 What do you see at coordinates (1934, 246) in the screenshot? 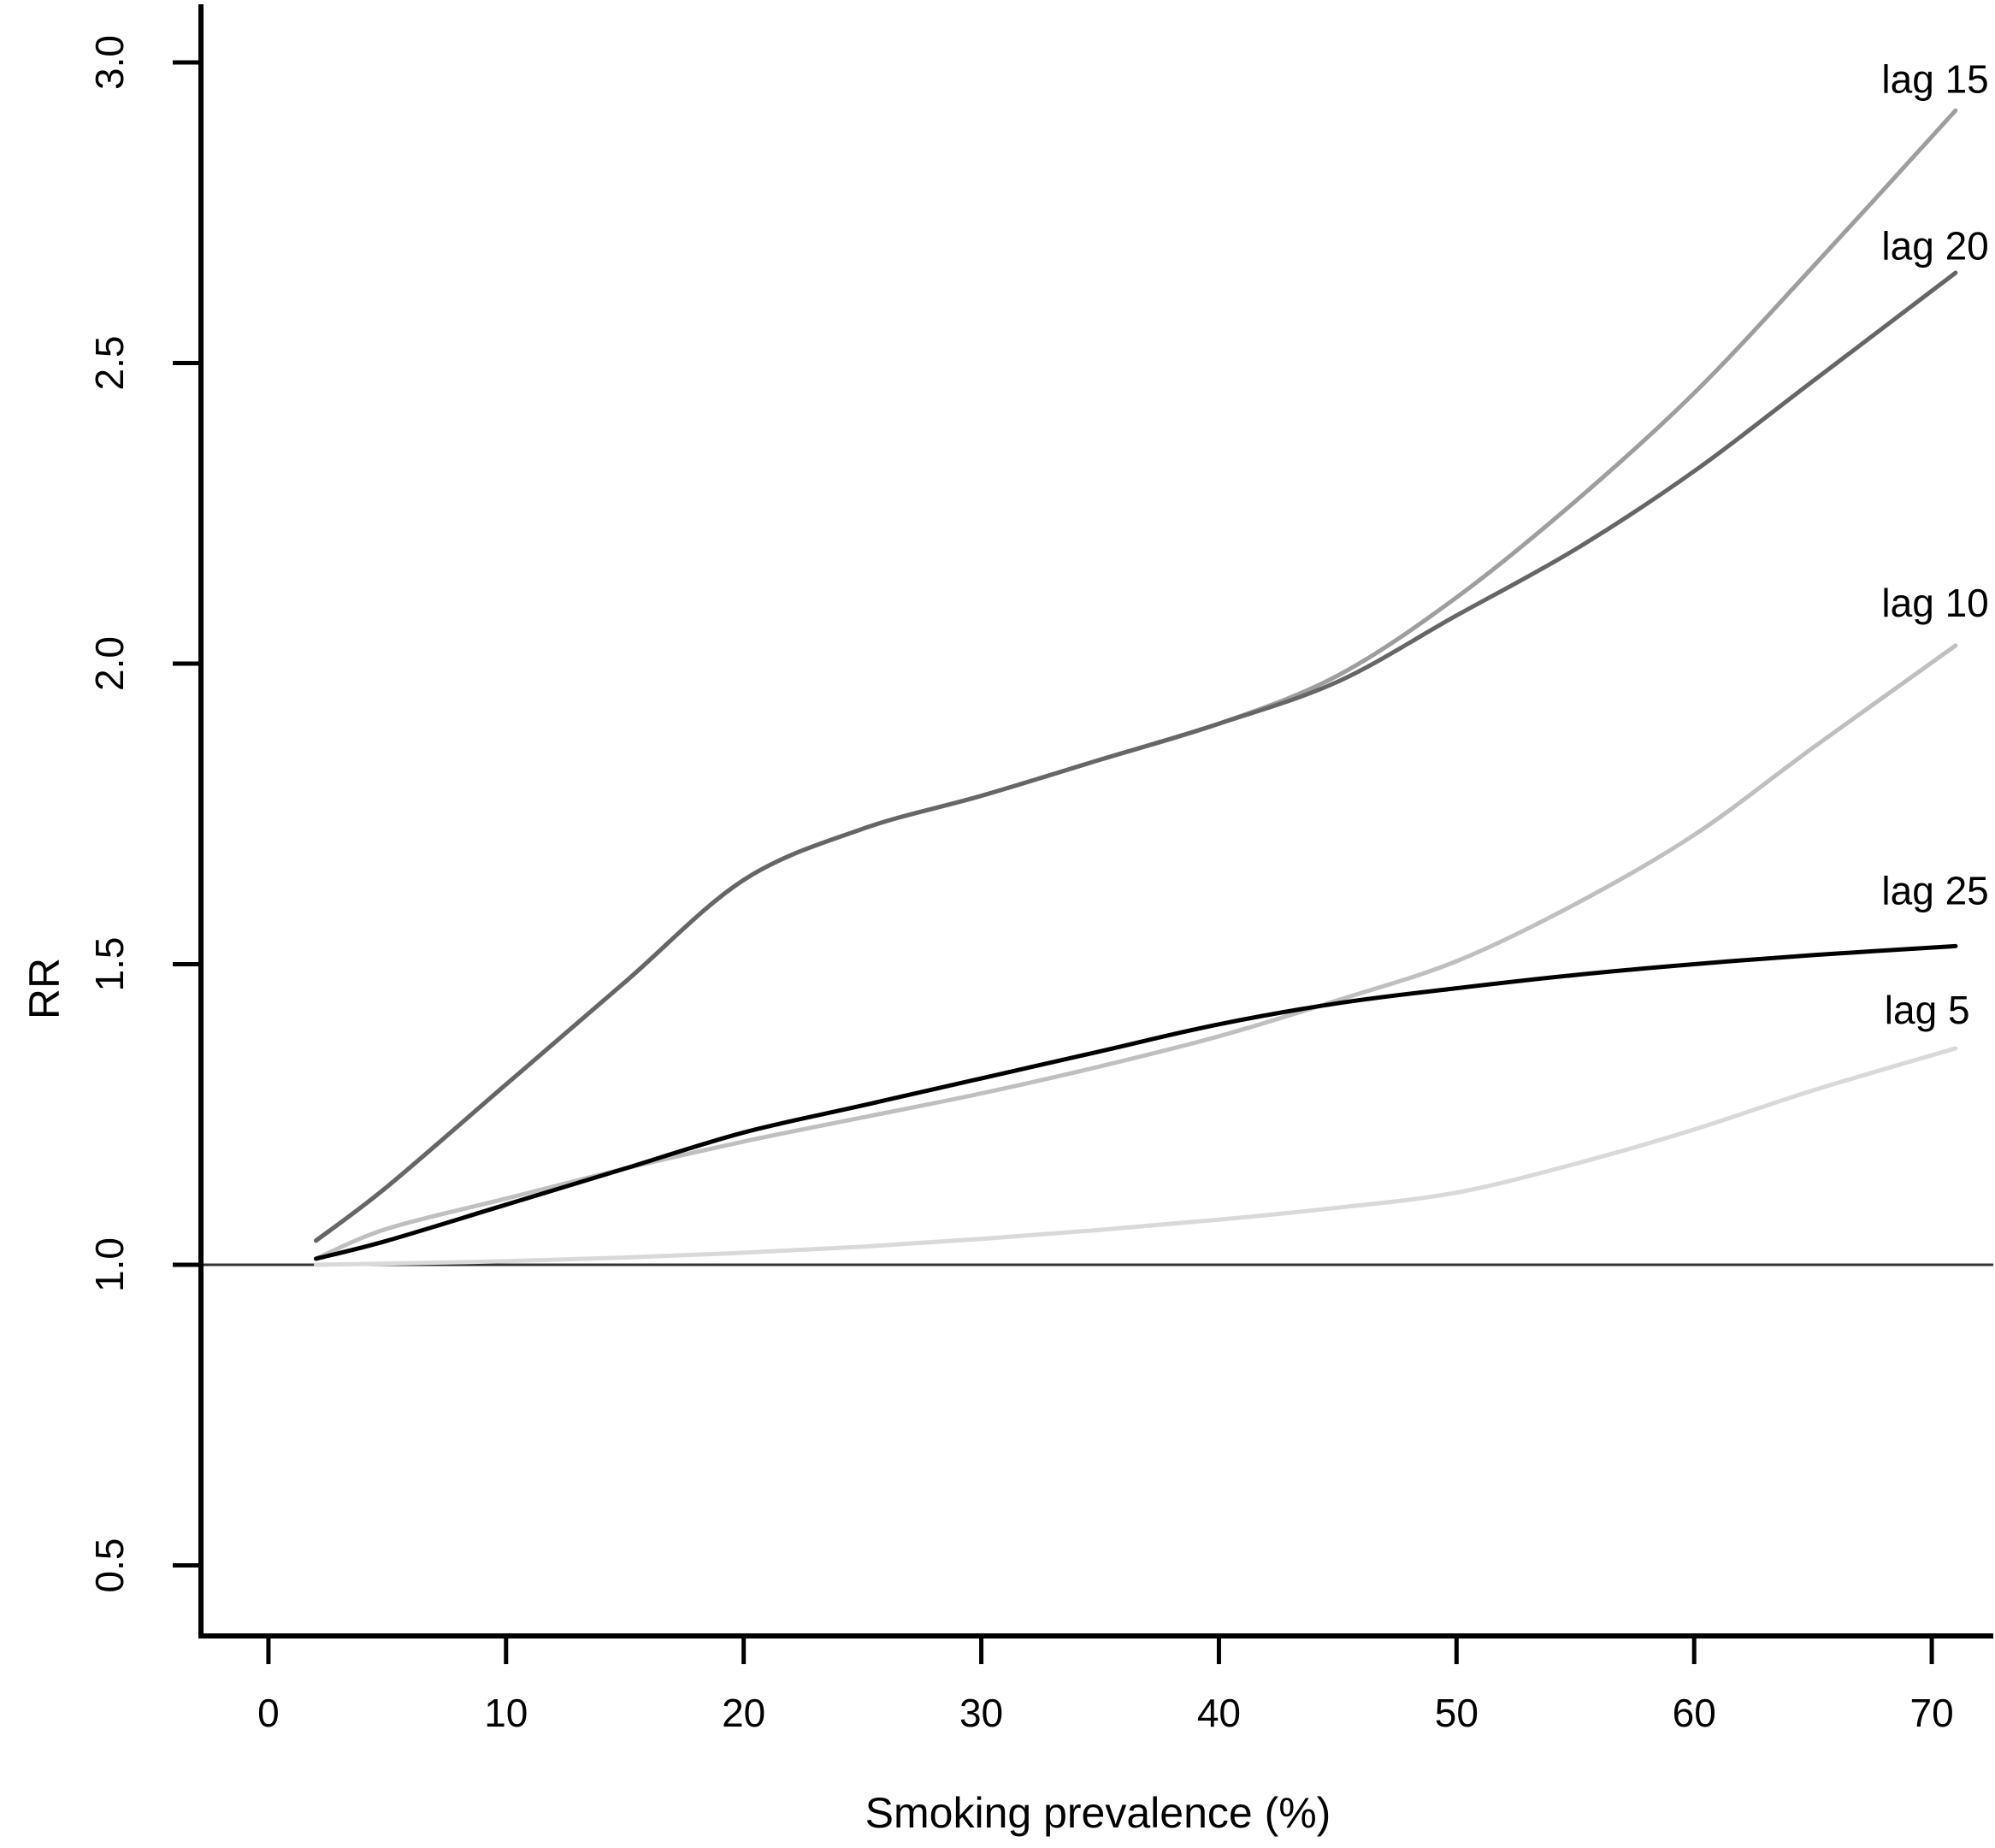
I see `series-lag-20-label: lag 20` at bounding box center [1934, 246].